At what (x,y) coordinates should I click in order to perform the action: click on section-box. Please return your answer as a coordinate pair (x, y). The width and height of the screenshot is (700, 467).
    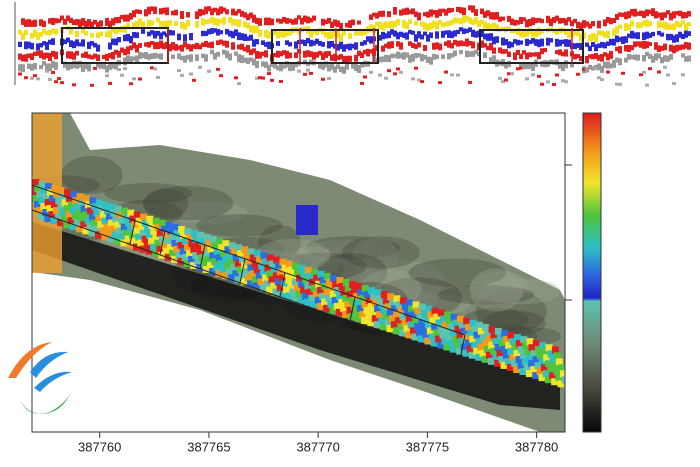
    Looking at the image, I should click on (325, 46).